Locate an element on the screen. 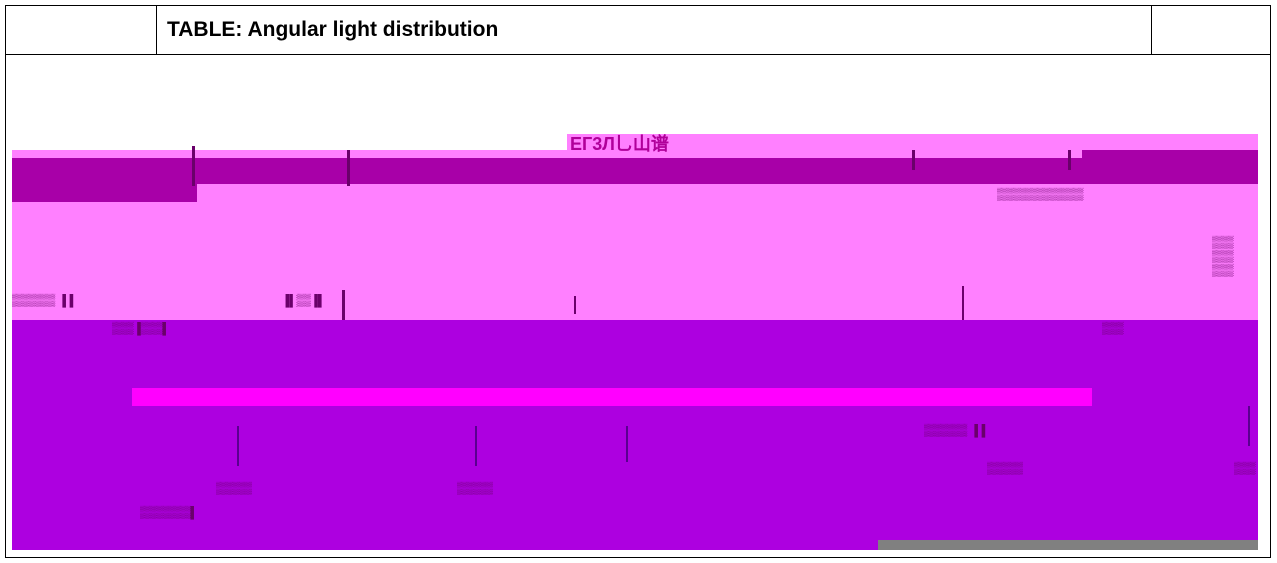 The image size is (1277, 563). pink-top-strip is located at coordinates (912, 143).